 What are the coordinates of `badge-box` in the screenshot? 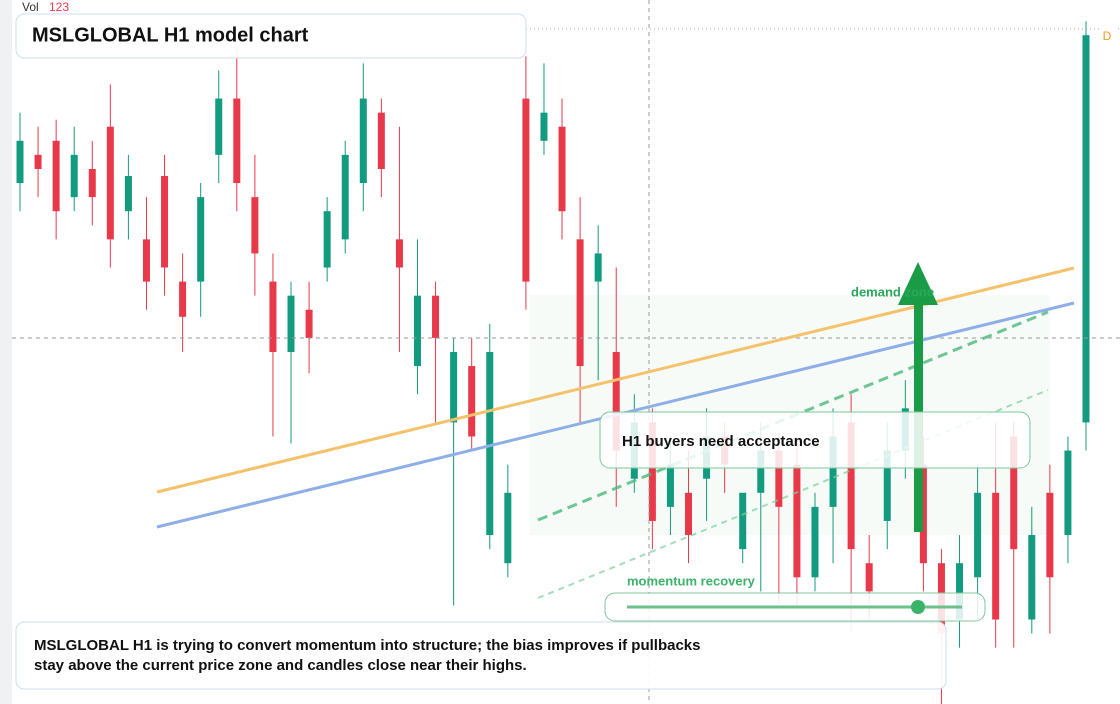 It's located at (1108, 36).